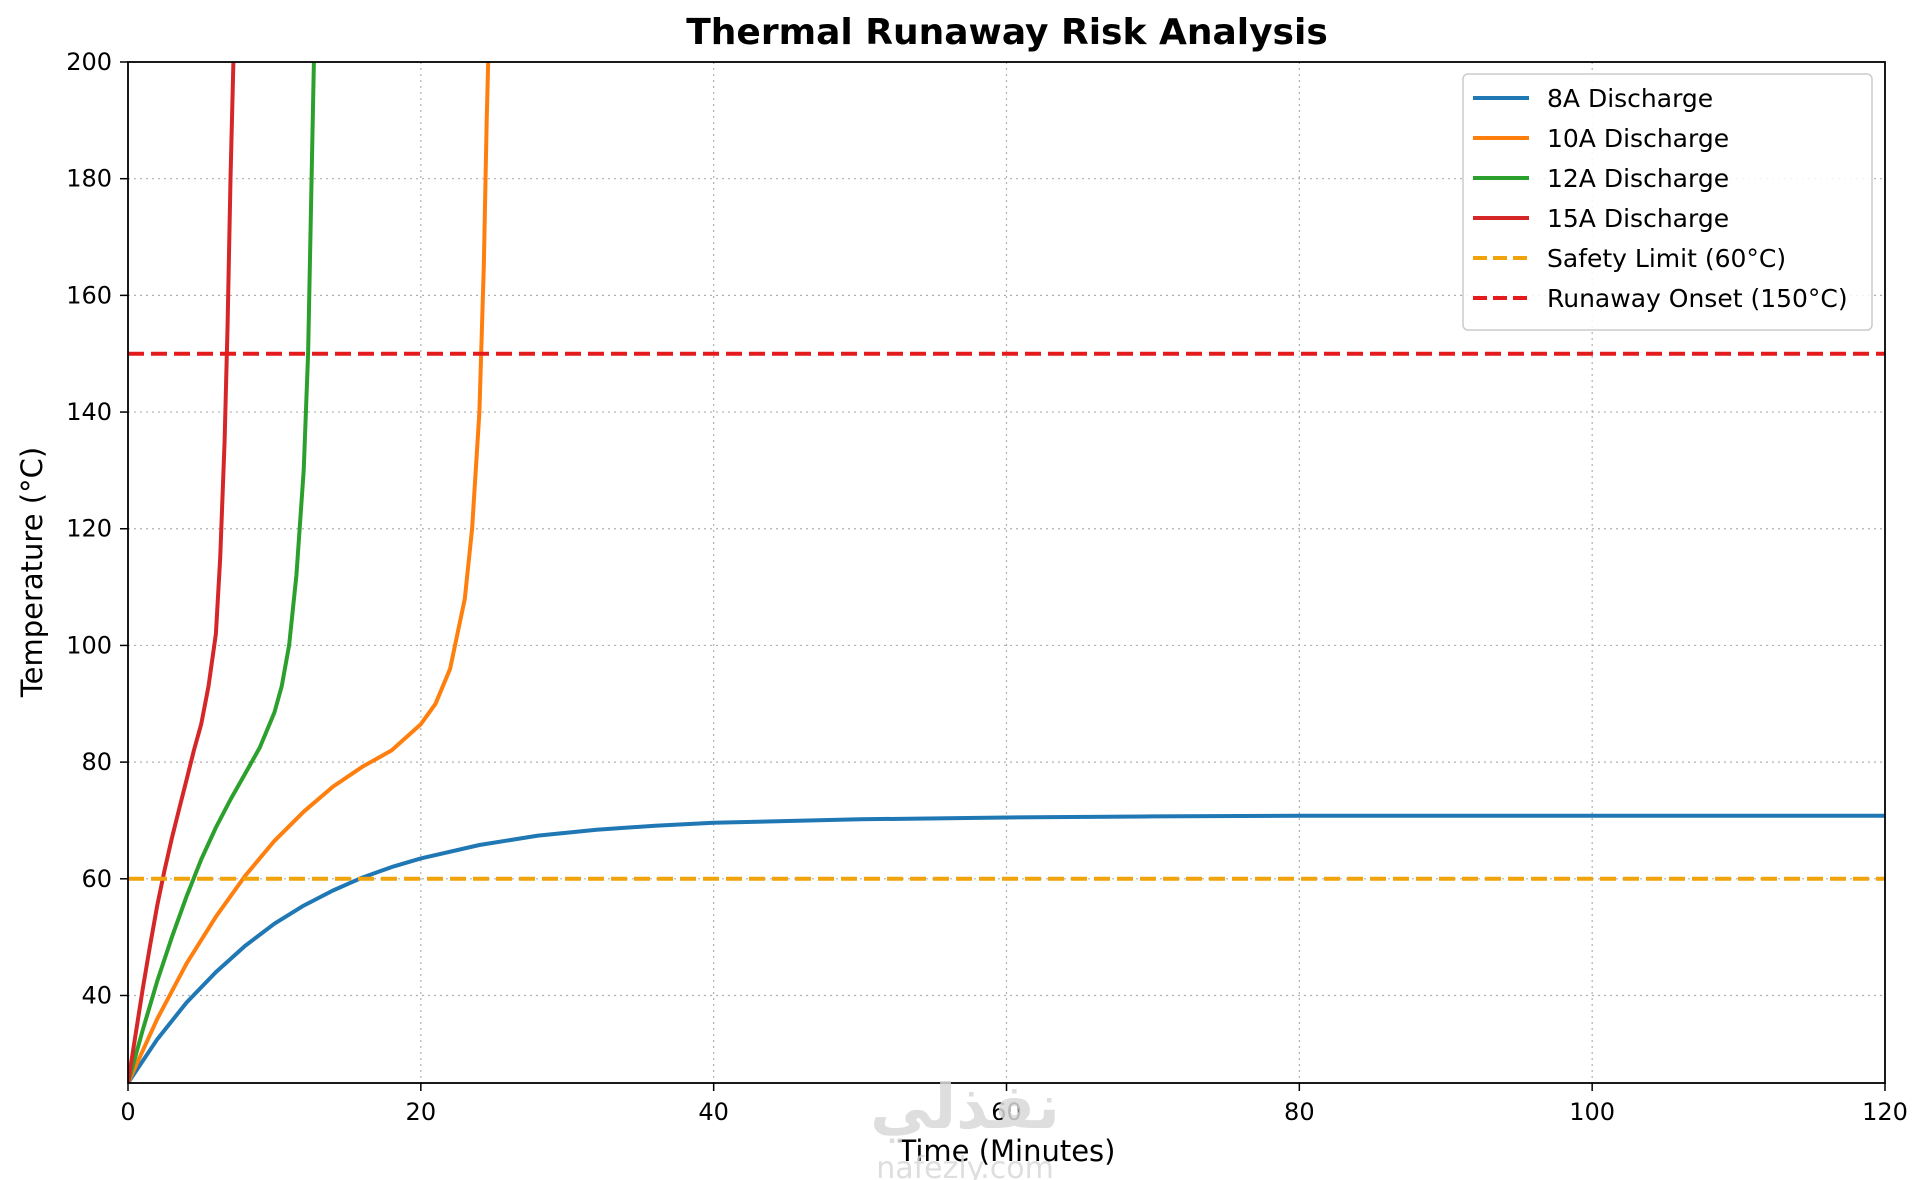 Image resolution: width=1920 pixels, height=1180 pixels. I want to click on y-tick-label: 40, so click(96, 995).